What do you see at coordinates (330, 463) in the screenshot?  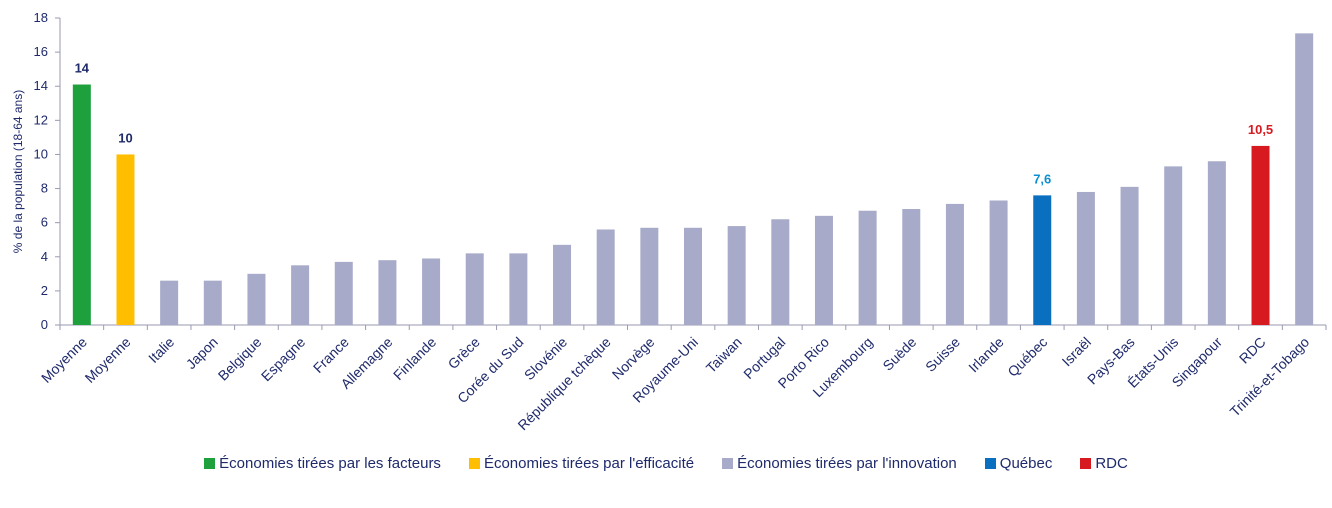 I see `legend-label: Économies tirées par les facteurs` at bounding box center [330, 463].